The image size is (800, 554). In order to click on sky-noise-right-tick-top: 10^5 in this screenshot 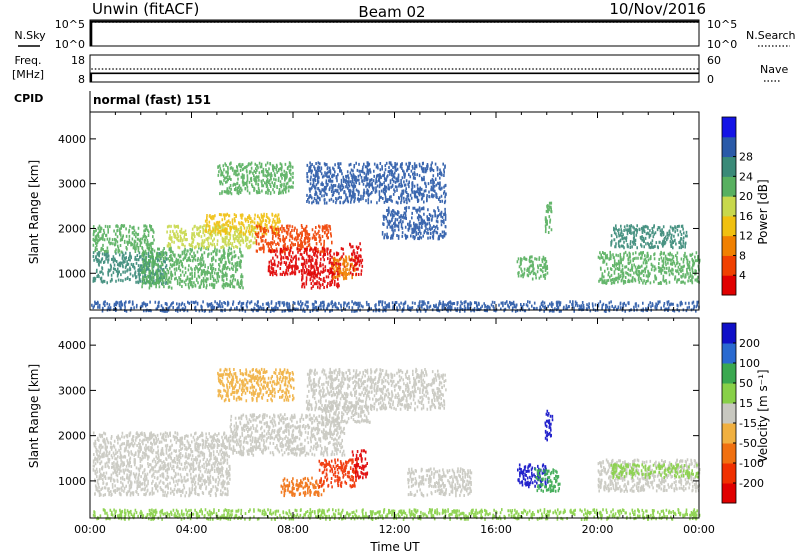, I will do `click(722, 24)`.